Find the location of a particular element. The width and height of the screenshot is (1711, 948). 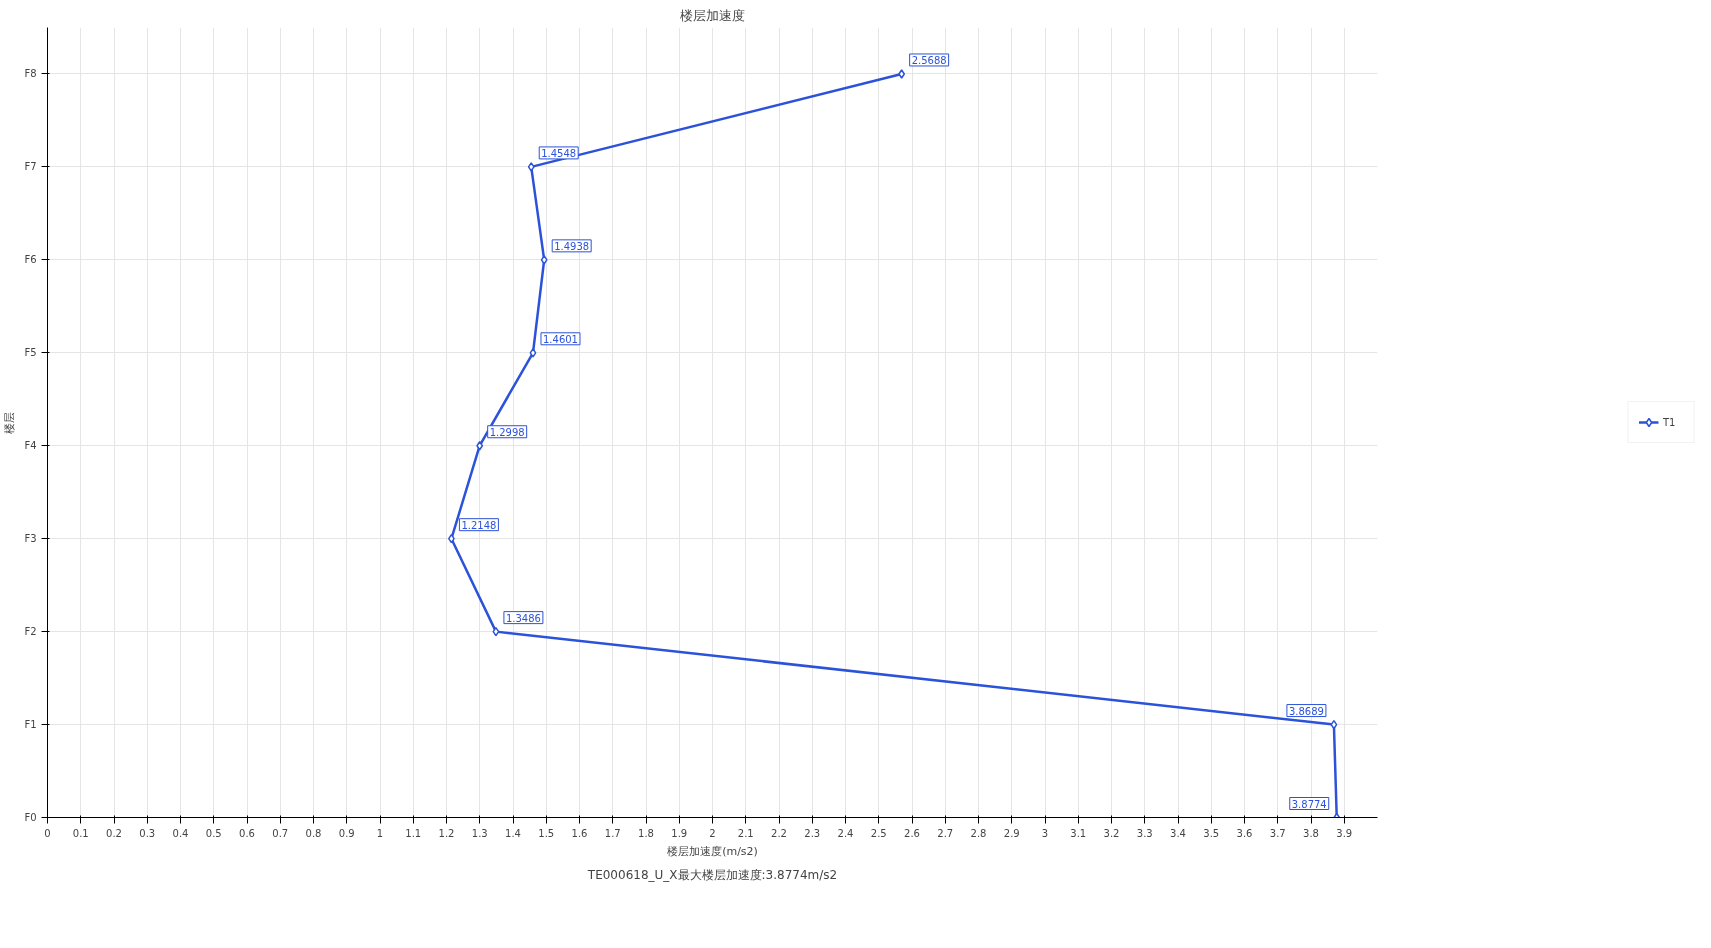

x-tick-label: 3.3 is located at coordinates (1144, 833).